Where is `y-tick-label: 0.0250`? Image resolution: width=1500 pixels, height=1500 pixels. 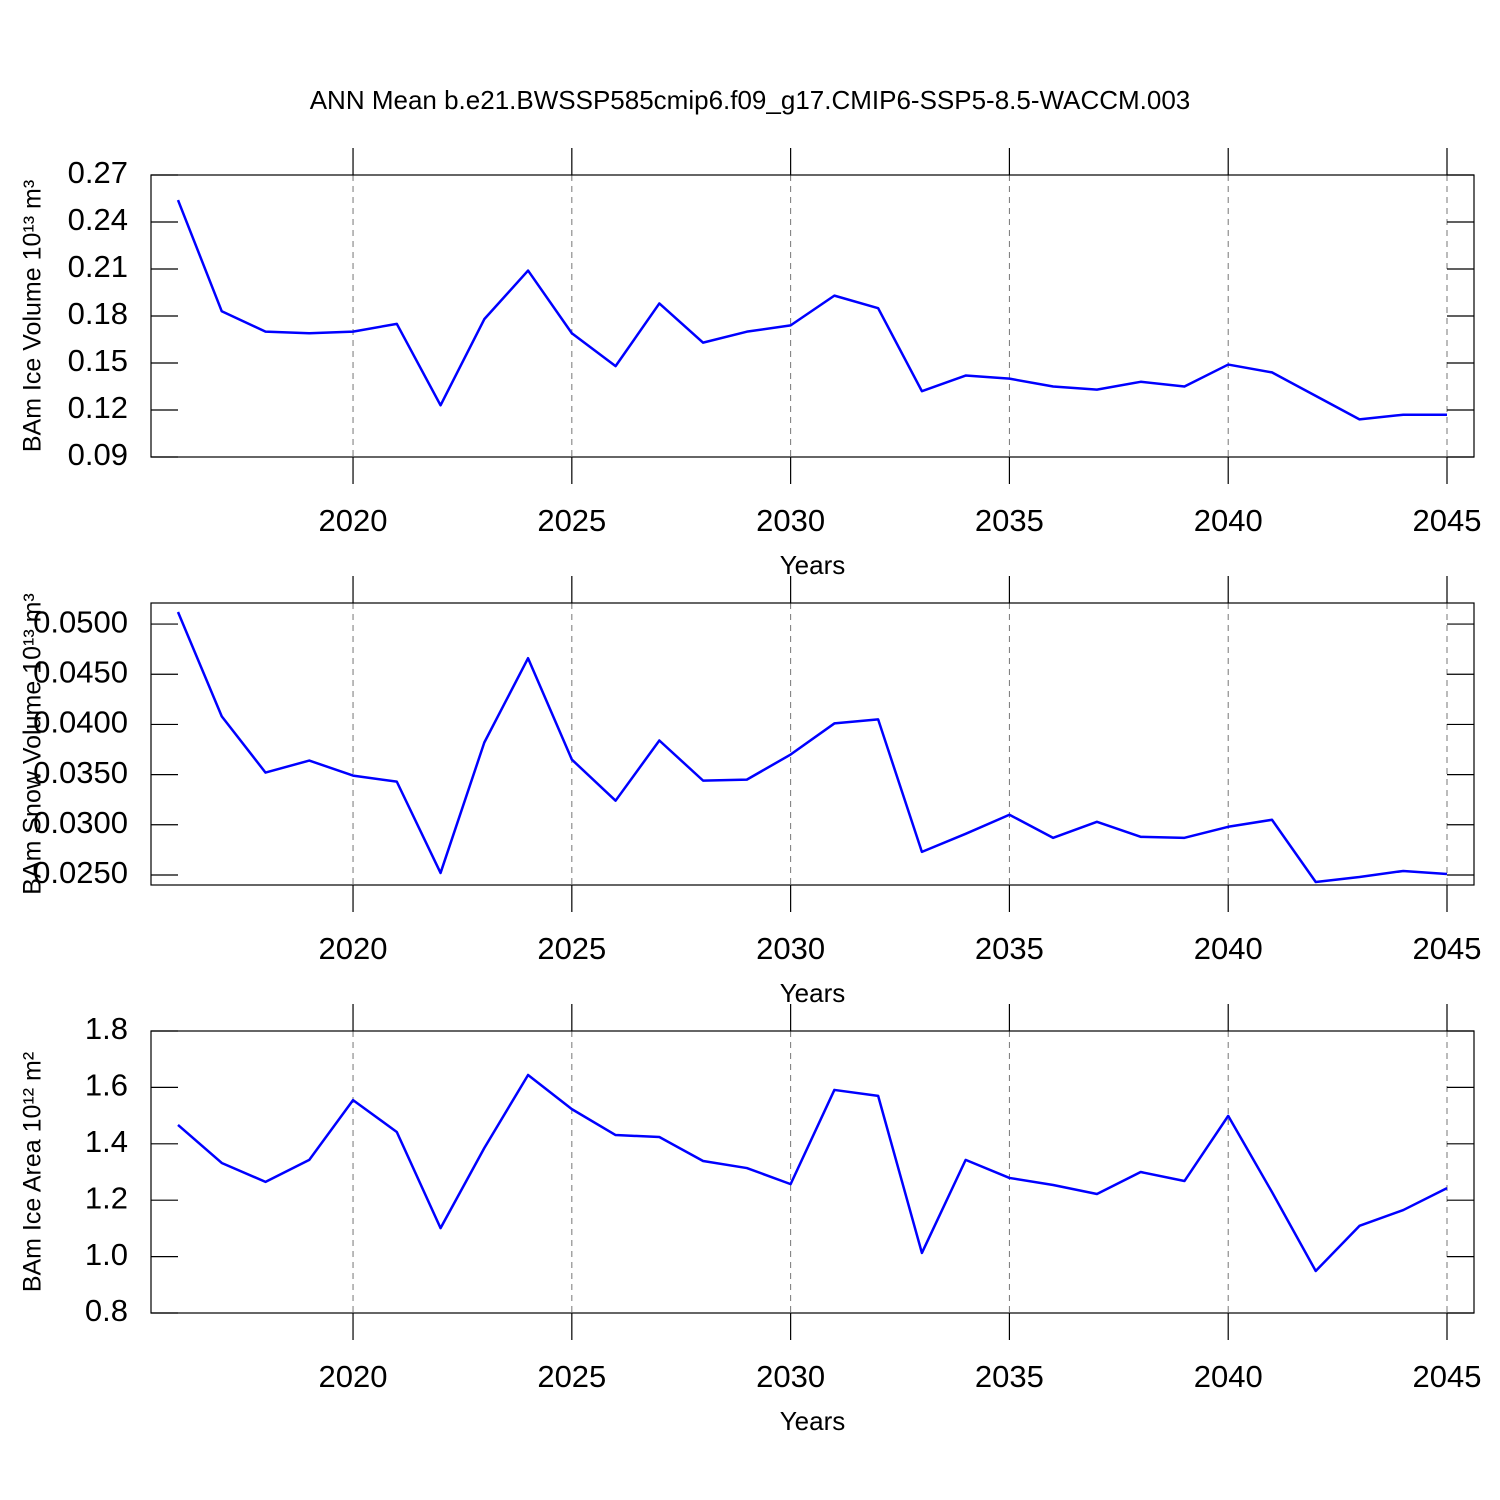
y-tick-label: 0.0250 is located at coordinates (80, 872).